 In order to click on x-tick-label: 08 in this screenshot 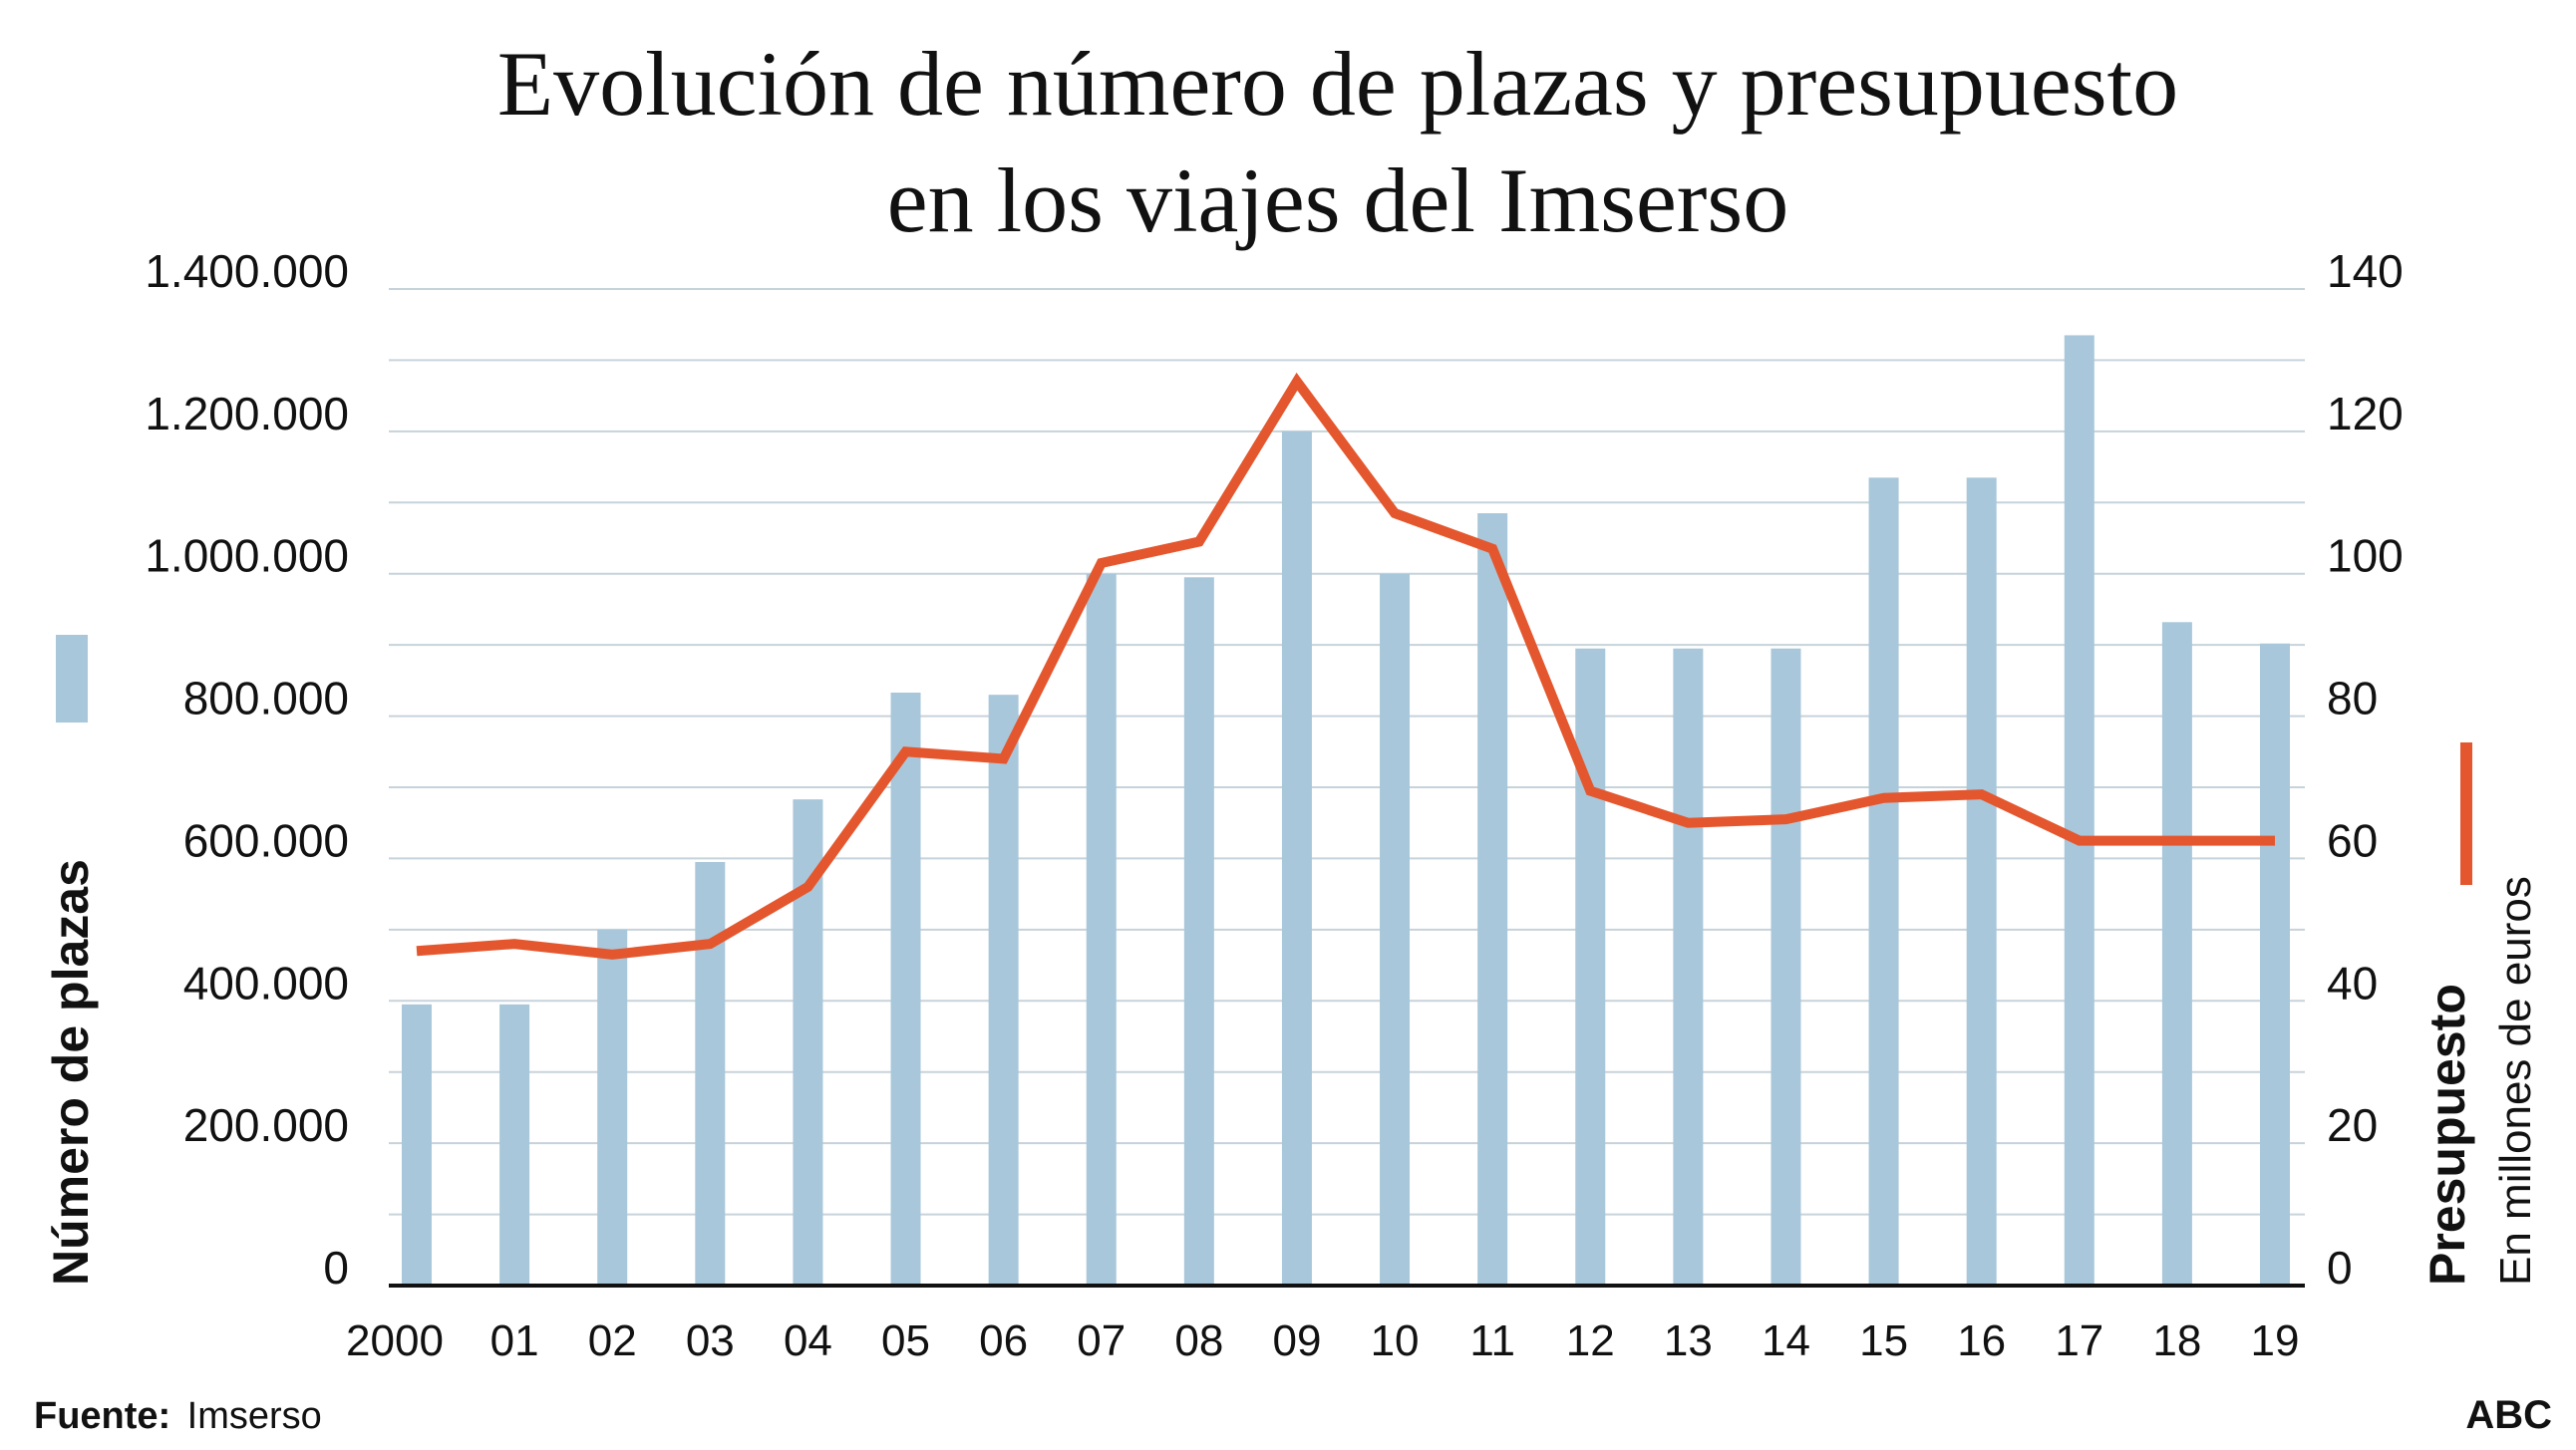, I will do `click(1198, 1340)`.